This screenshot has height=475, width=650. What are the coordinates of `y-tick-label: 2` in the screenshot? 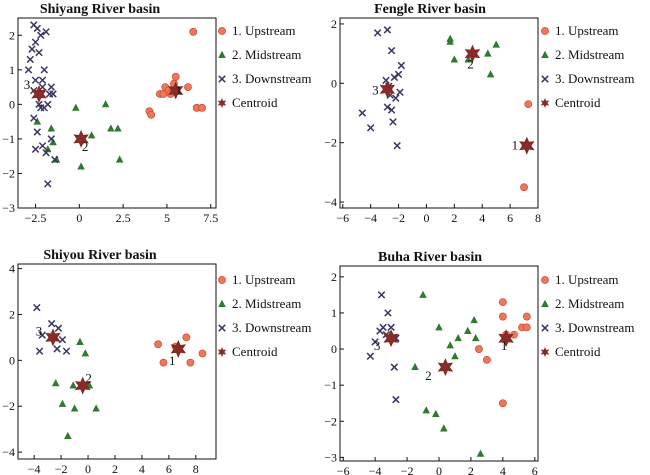 It's located at (12, 35).